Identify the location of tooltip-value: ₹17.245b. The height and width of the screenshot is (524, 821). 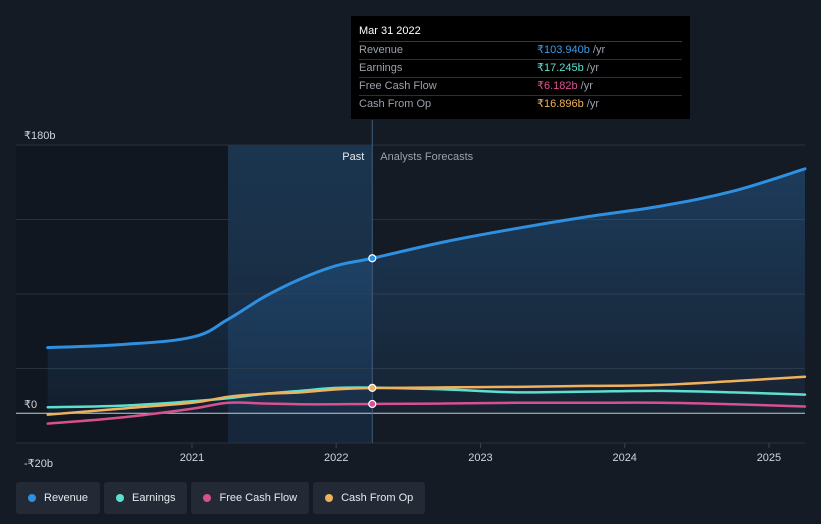
(560, 68).